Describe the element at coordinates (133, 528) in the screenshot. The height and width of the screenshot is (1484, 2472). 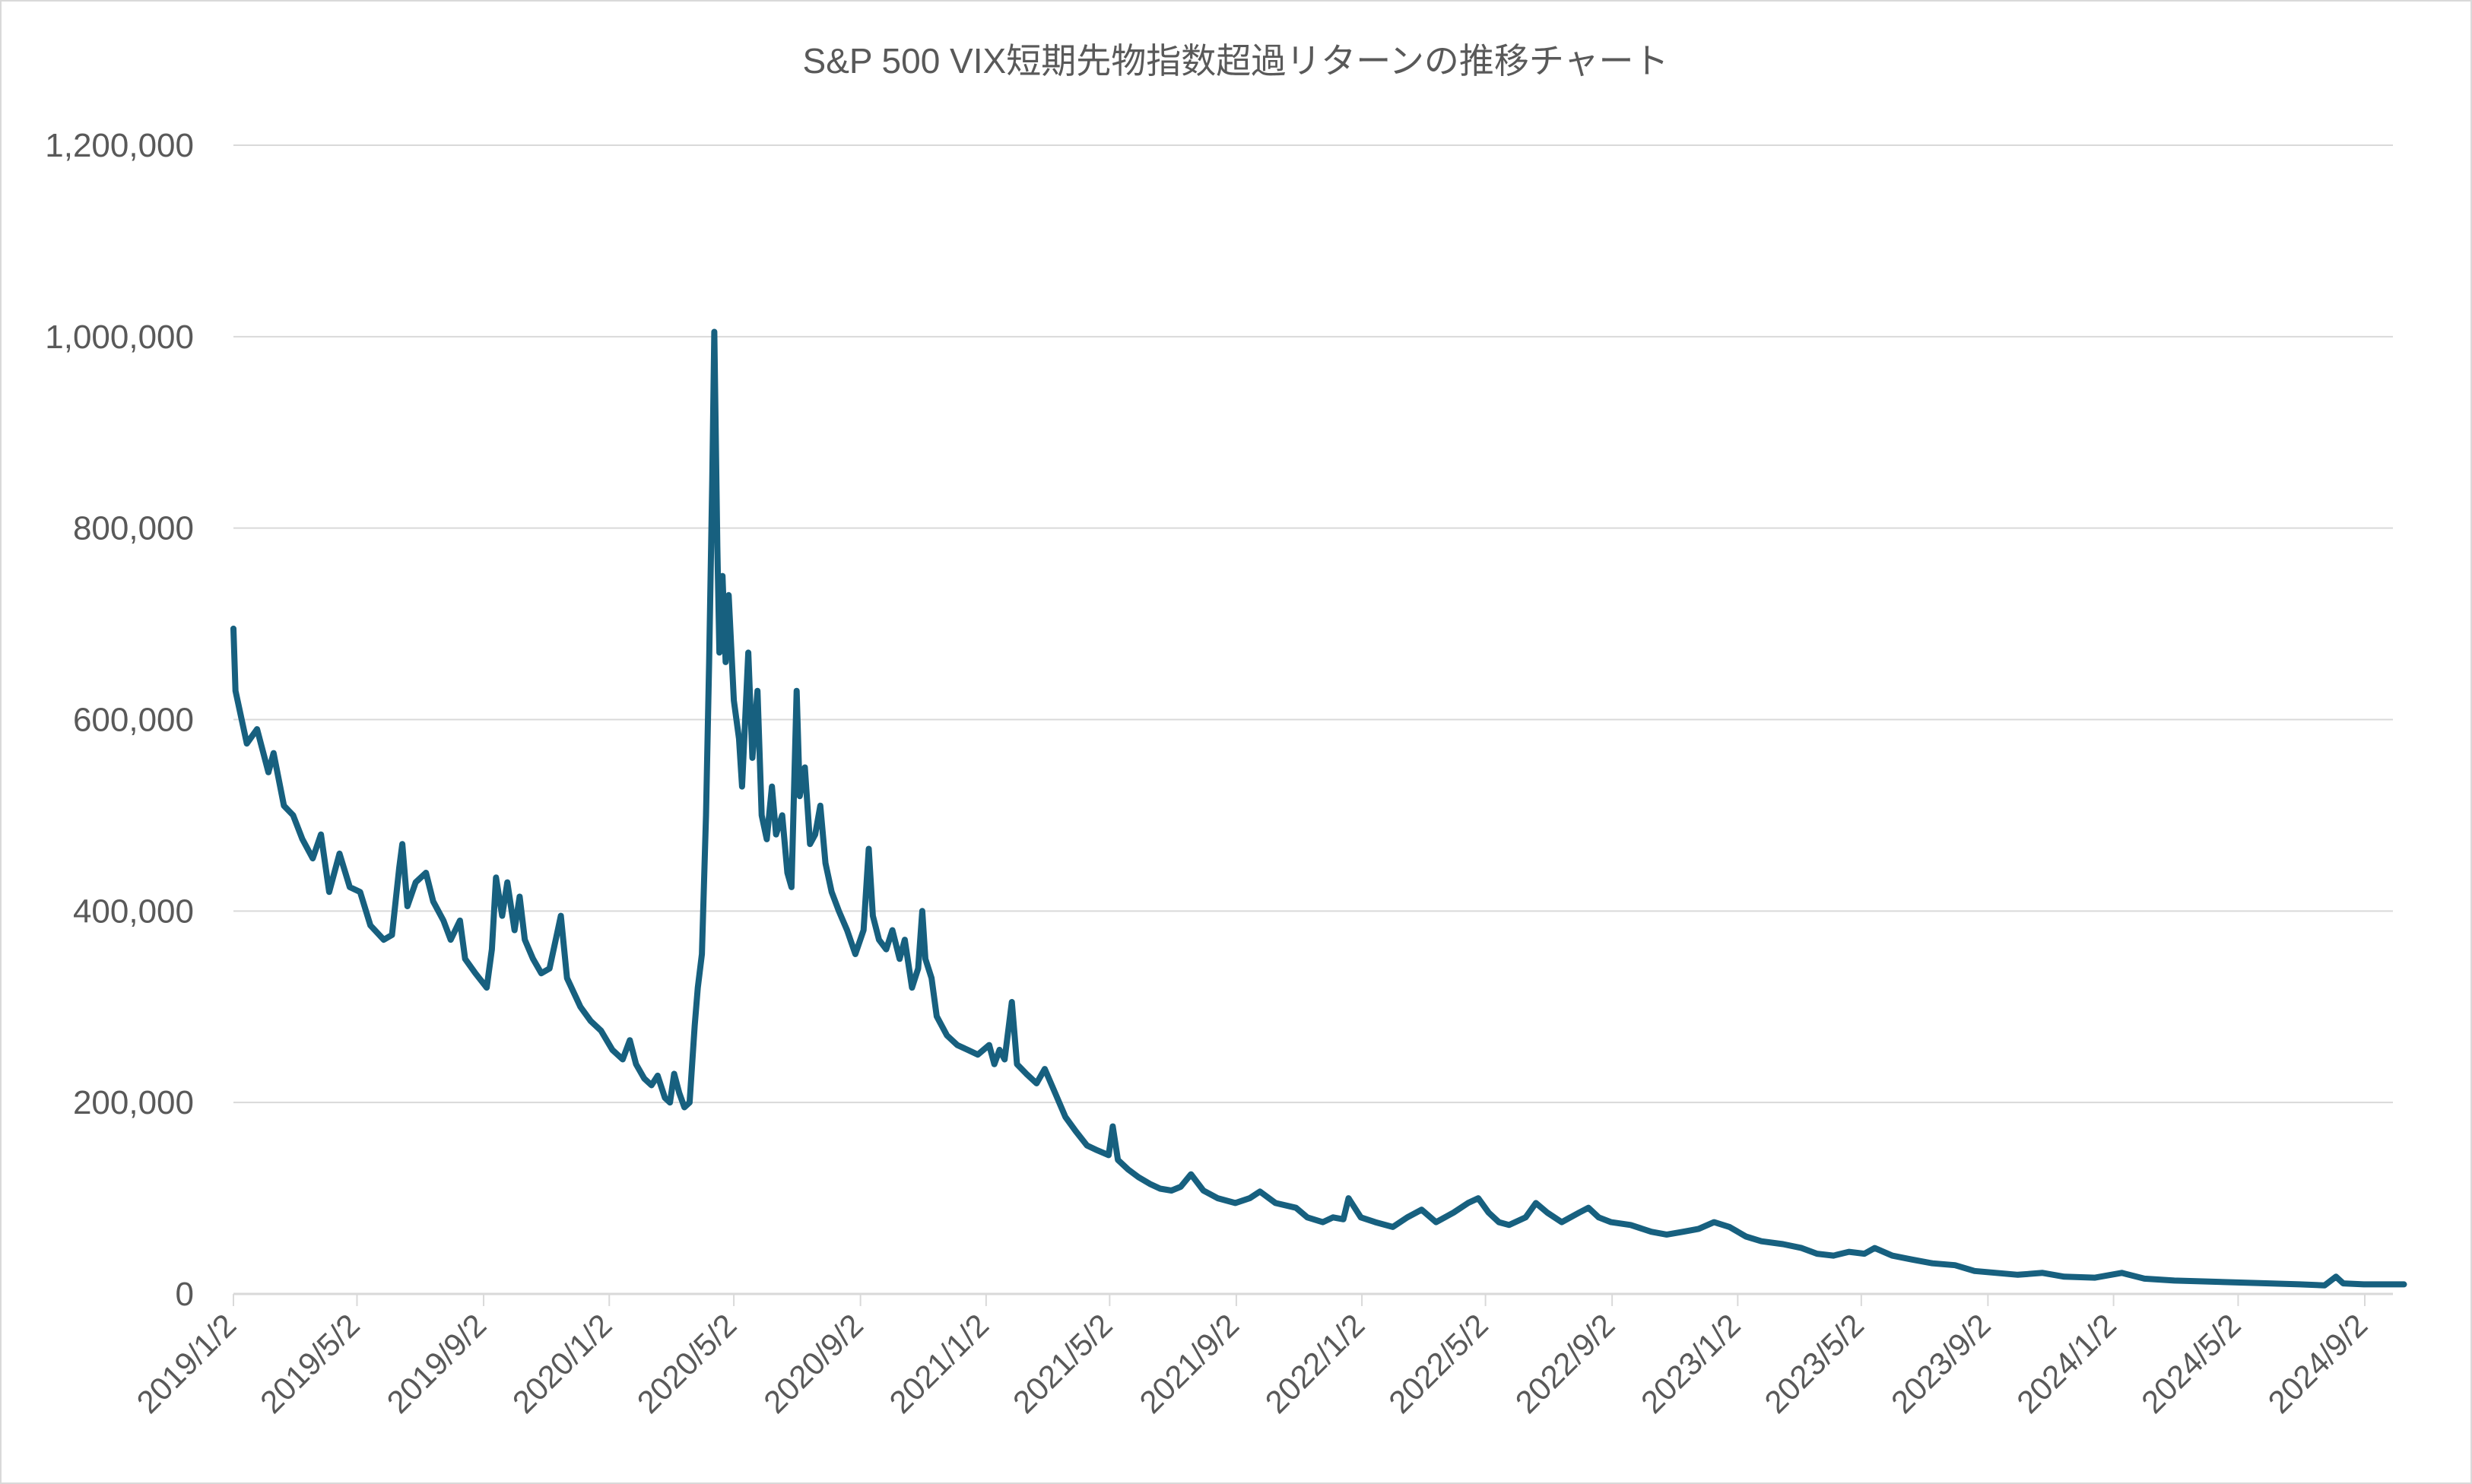
I see `y-tick-label: 800,000` at that location.